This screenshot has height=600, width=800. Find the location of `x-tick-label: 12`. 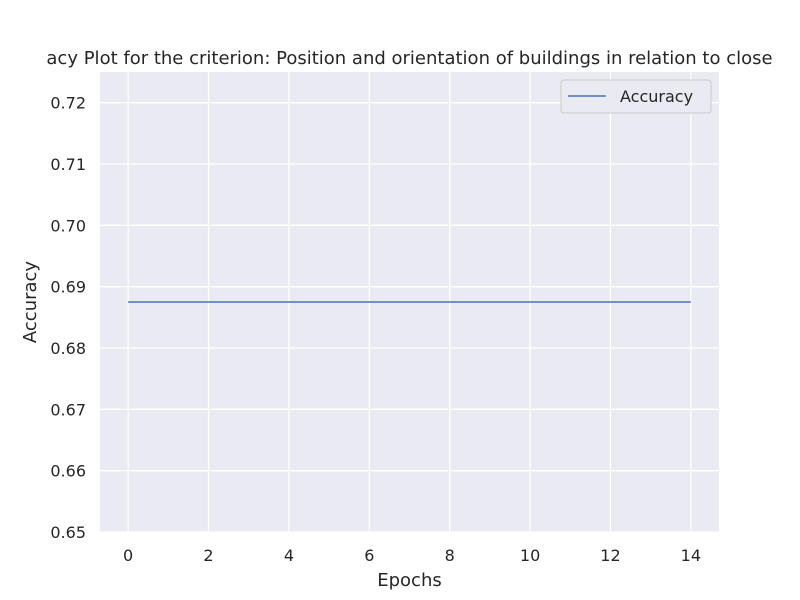

x-tick-label: 12 is located at coordinates (610, 555).